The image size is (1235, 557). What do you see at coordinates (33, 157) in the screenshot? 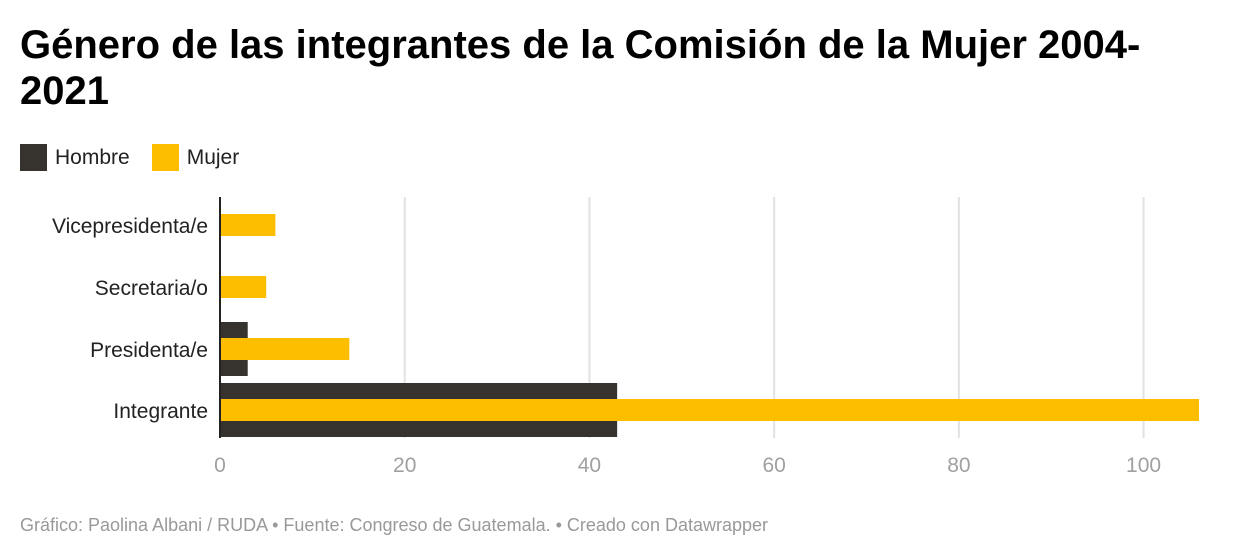
I see `legend-swatch-hombre` at bounding box center [33, 157].